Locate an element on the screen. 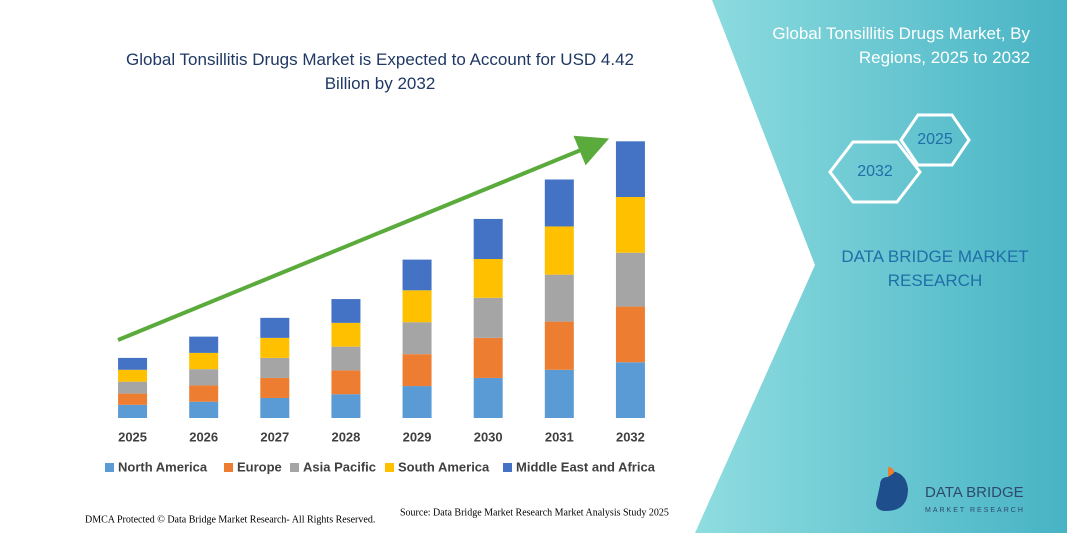  hexagon-label: 2025 is located at coordinates (935, 139).